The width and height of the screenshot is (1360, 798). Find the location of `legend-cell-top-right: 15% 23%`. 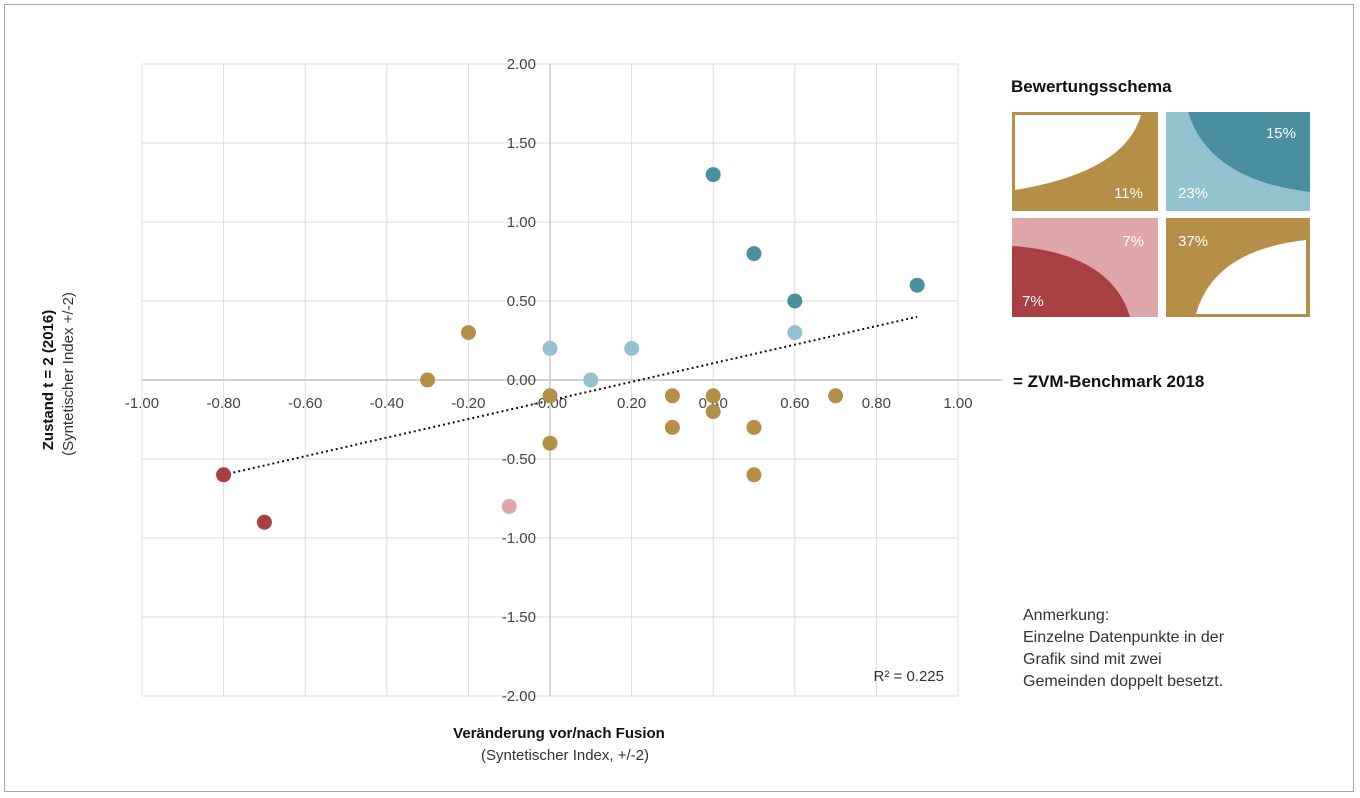

legend-cell-top-right: 15% 23% is located at coordinates (1238, 161).